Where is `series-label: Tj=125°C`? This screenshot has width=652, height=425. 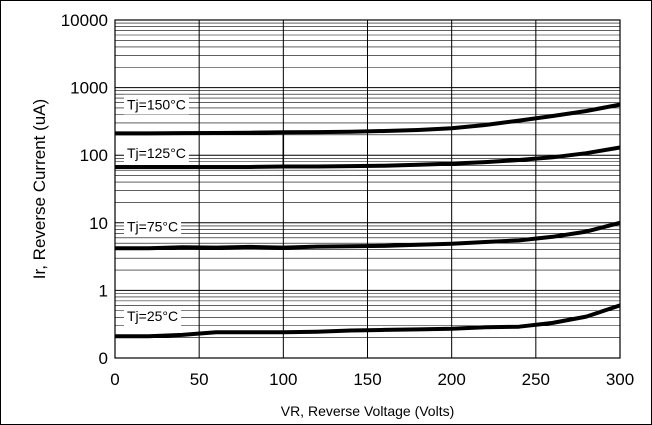 series-label: Tj=125°C is located at coordinates (156, 152).